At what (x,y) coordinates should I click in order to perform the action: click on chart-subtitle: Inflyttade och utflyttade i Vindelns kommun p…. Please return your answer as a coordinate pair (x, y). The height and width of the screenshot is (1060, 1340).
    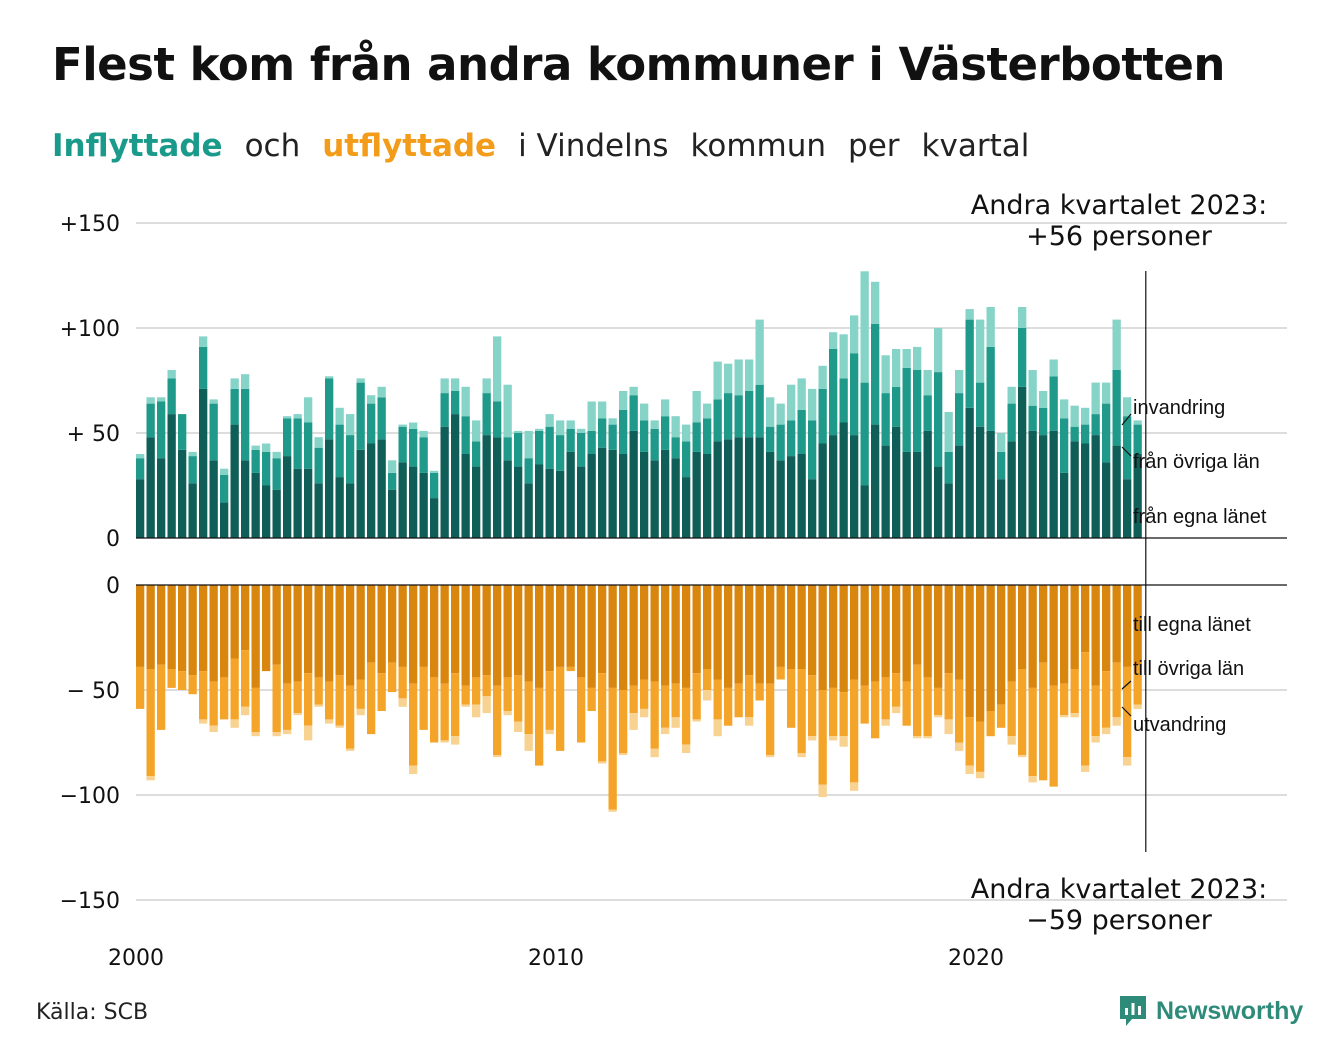
    Looking at the image, I should click on (551, 146).